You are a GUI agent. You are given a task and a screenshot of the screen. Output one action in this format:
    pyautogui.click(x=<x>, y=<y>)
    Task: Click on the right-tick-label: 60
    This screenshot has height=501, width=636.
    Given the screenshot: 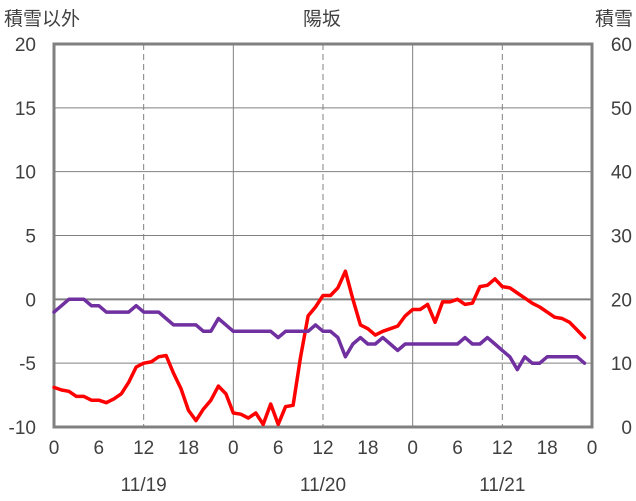 What is the action you would take?
    pyautogui.click(x=621, y=45)
    